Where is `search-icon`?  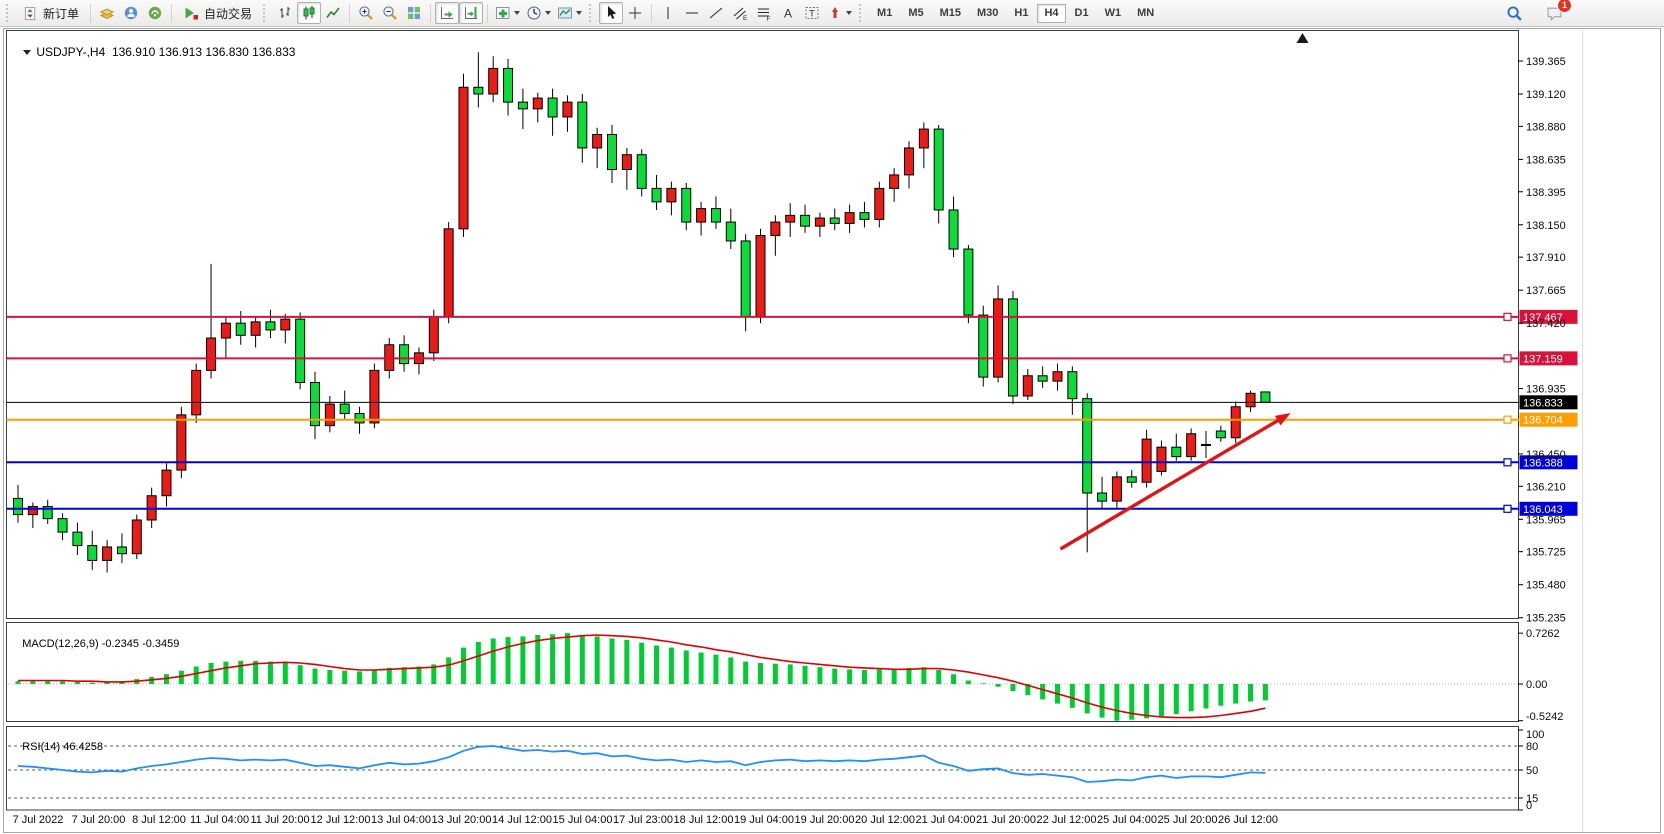 search-icon is located at coordinates (1514, 13).